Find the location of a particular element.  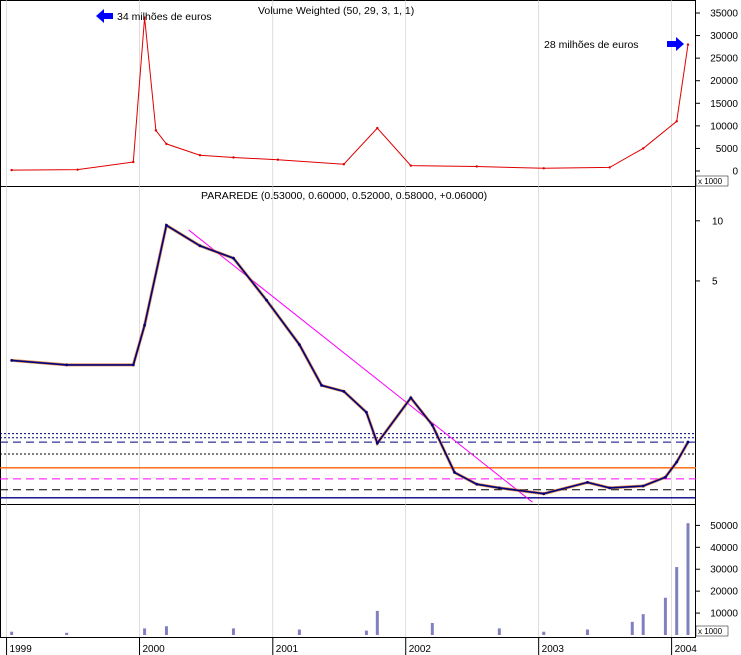

y-tick-label: 10 is located at coordinates (718, 221).